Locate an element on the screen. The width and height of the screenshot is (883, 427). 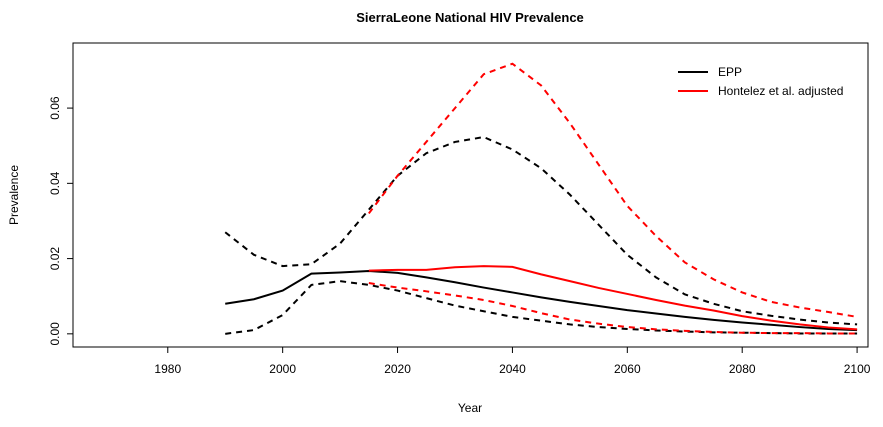
y-tick-label: 0.04 is located at coordinates (55, 183).